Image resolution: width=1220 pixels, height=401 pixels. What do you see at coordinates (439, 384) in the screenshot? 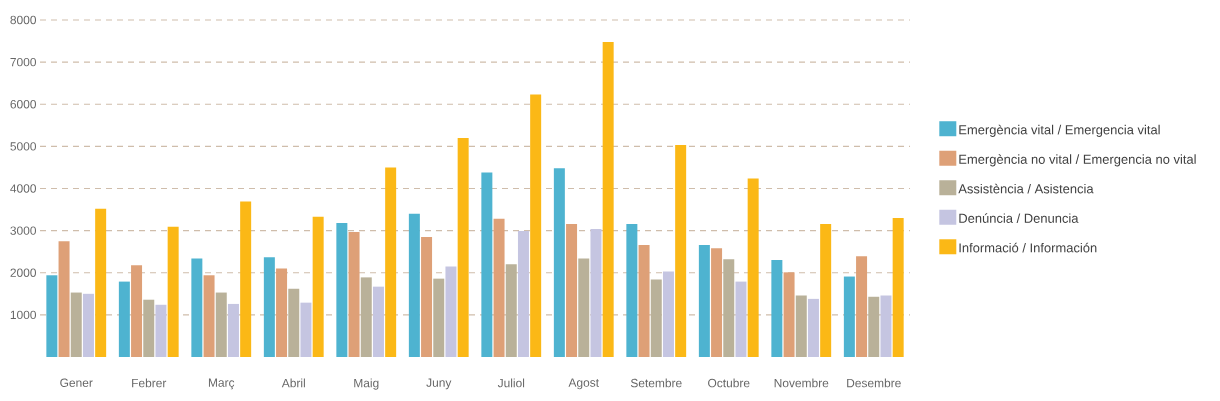
I see `x-tick-label: Juny` at bounding box center [439, 384].